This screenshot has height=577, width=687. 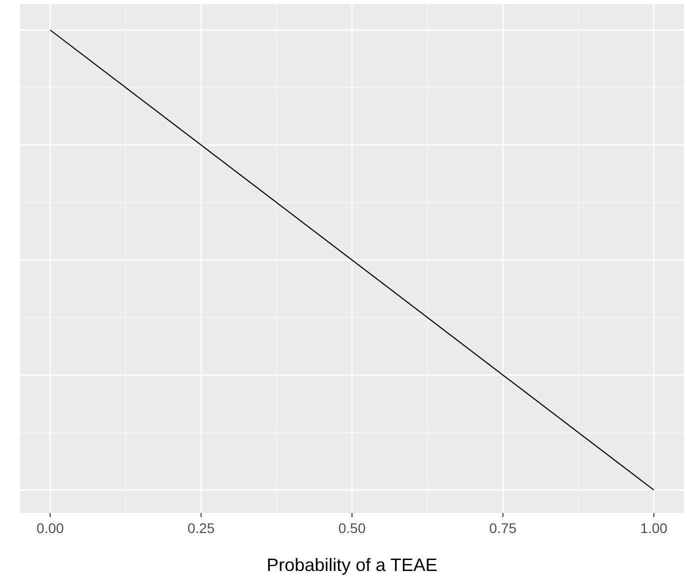 I want to click on x-tick-label: 1.00, so click(x=654, y=528).